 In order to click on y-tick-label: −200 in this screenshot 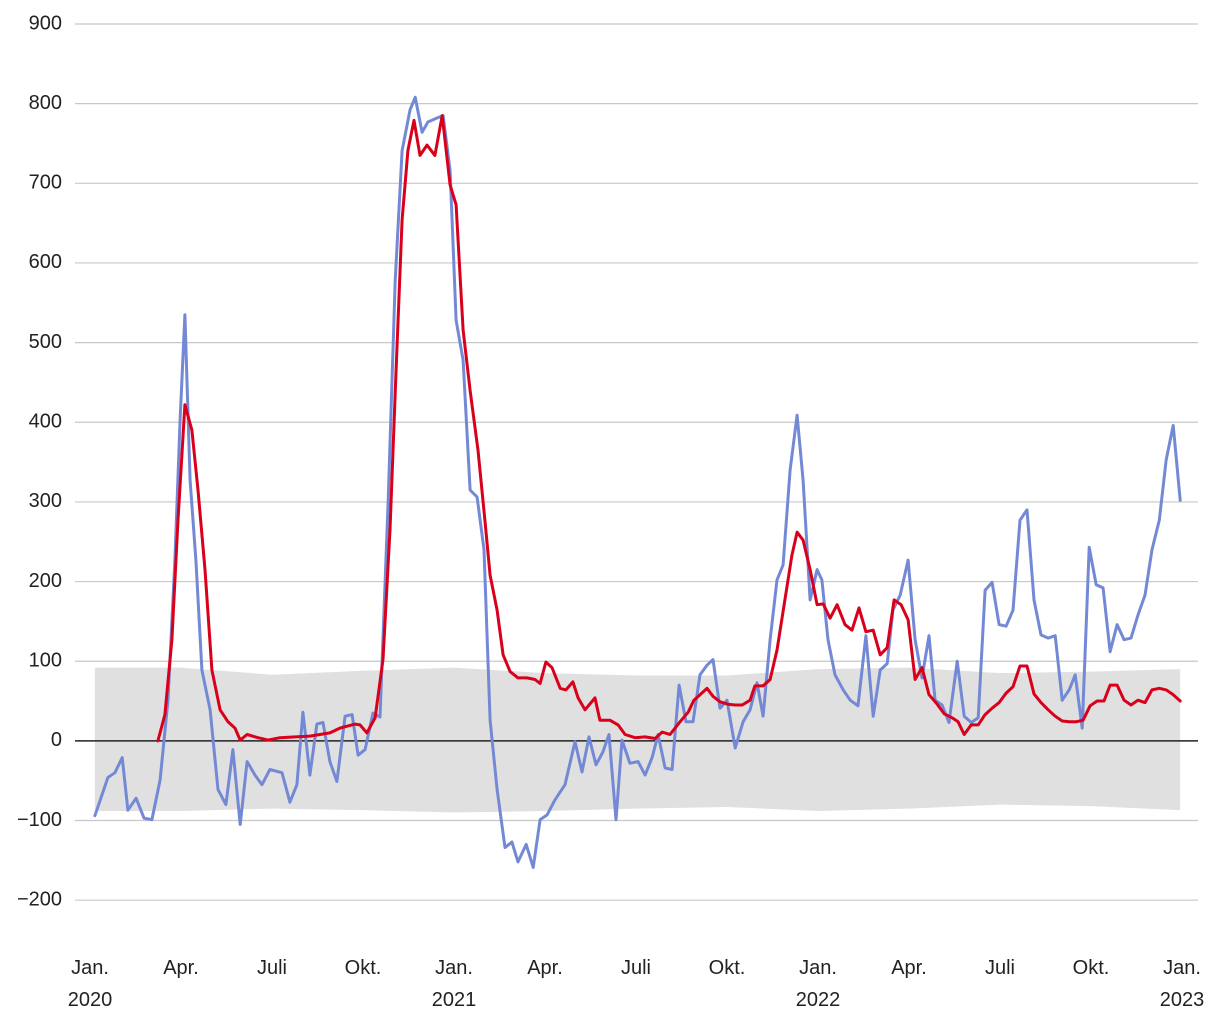, I will do `click(39, 899)`.